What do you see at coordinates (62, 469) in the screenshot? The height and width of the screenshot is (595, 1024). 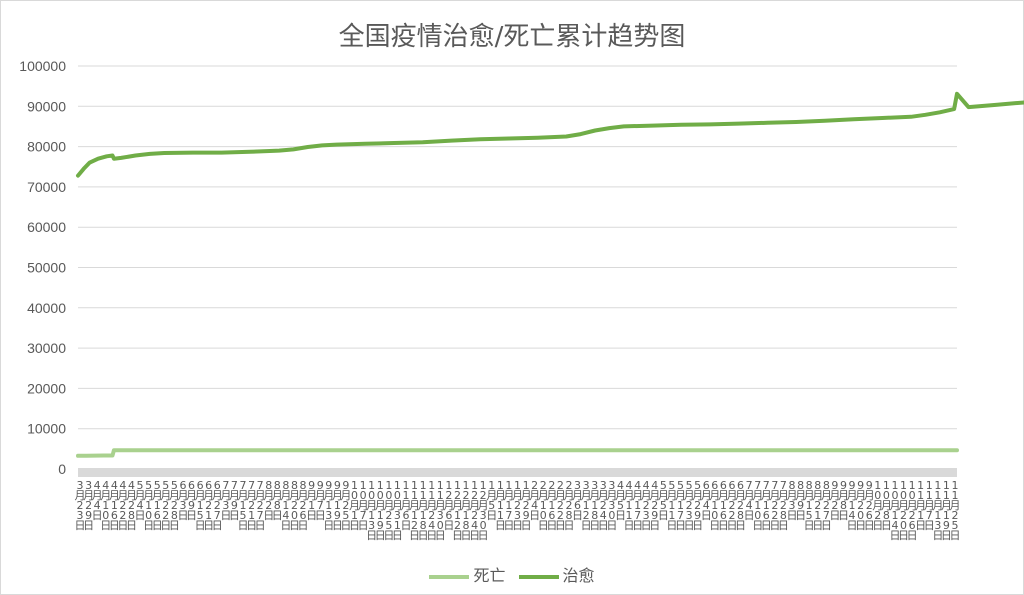 I see `y-tick-label: 0` at bounding box center [62, 469].